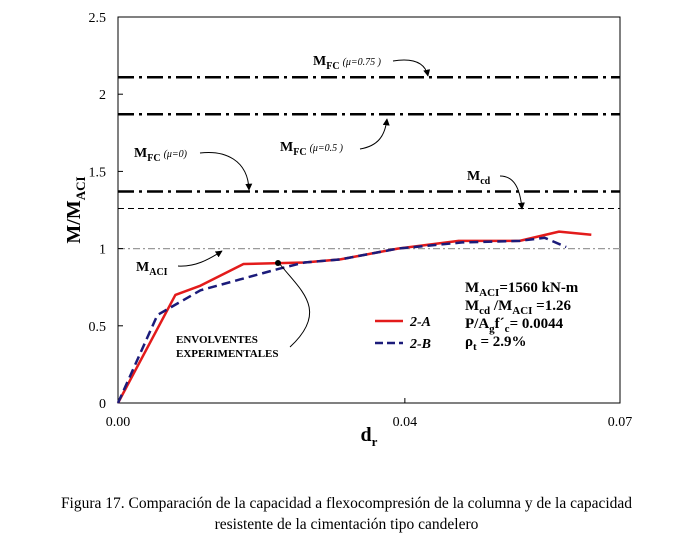 This screenshot has width=693, height=549. Describe the element at coordinates (227, 354) in the screenshot. I see `label-envelope-2: EXPERIMENTALES` at that location.